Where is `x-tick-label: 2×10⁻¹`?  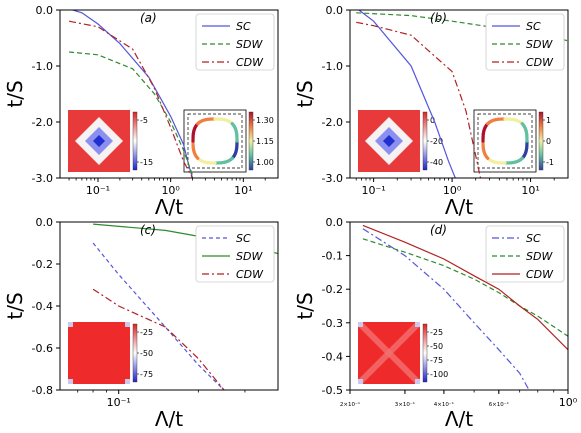
x-tick-label: 2×10⁻¹ is located at coordinates (350, 404).